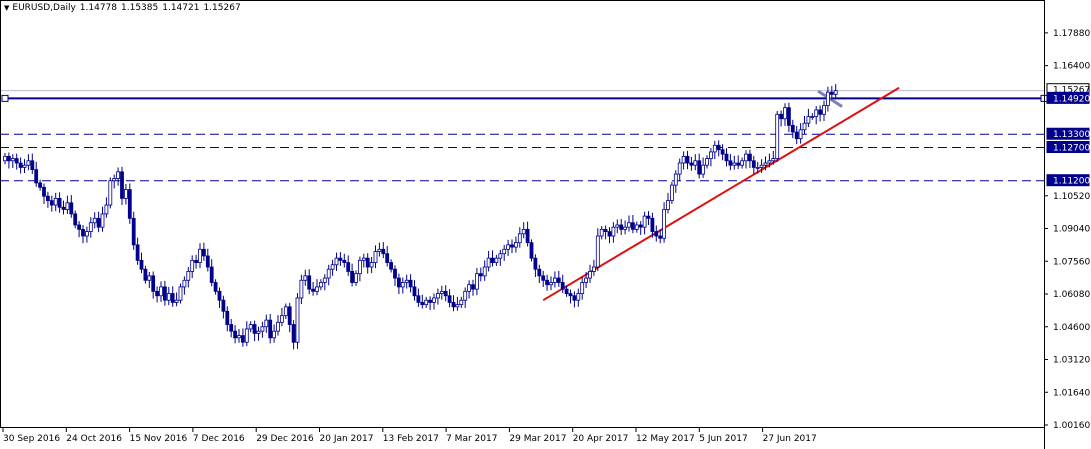 The height and width of the screenshot is (449, 1091). Describe the element at coordinates (1071, 361) in the screenshot. I see `y-tick-label-7: 1.03120` at that location.